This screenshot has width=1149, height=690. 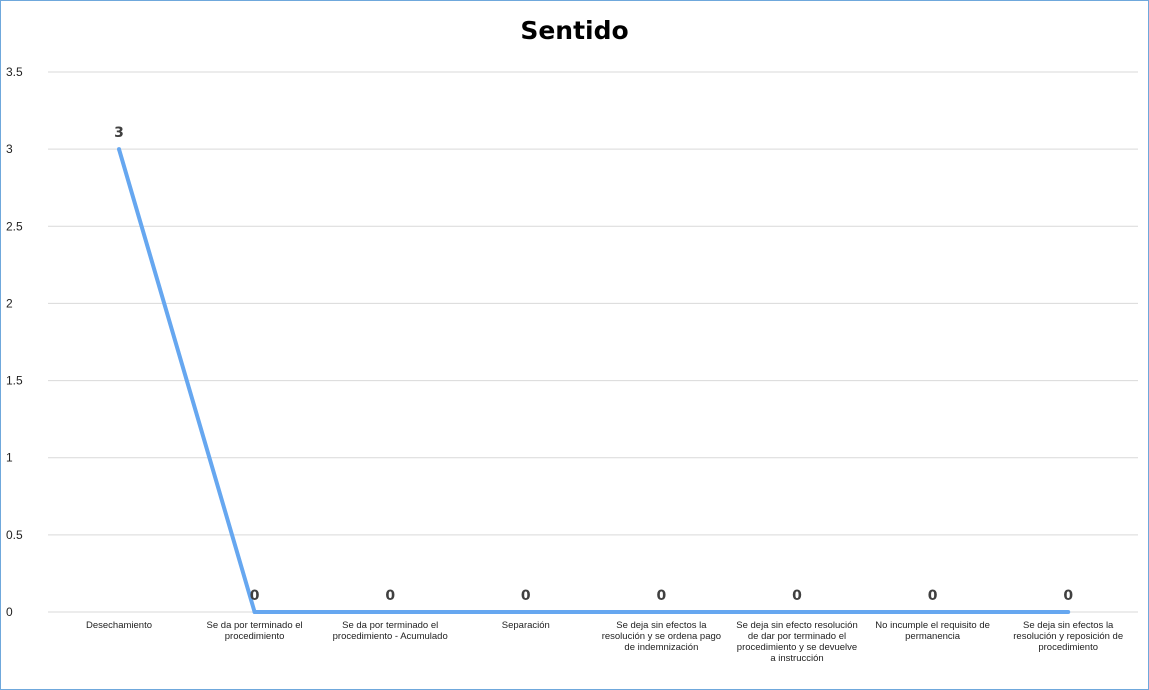 What do you see at coordinates (118, 625) in the screenshot?
I see `x-tick-label: Desechamiento` at bounding box center [118, 625].